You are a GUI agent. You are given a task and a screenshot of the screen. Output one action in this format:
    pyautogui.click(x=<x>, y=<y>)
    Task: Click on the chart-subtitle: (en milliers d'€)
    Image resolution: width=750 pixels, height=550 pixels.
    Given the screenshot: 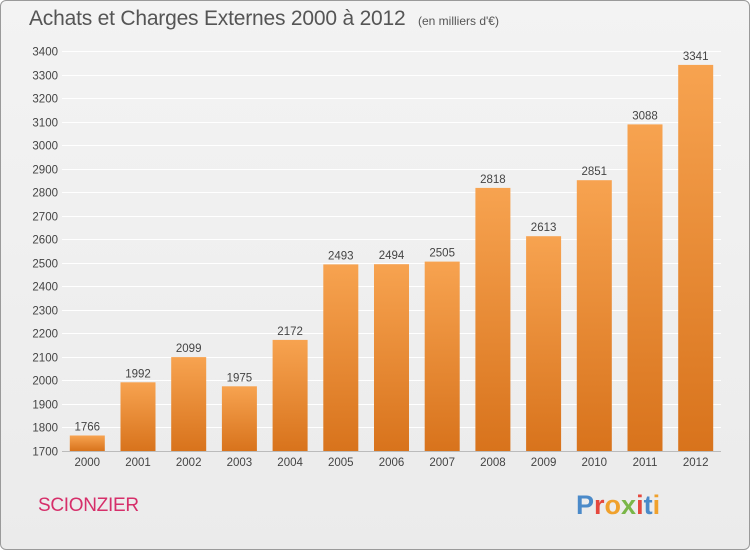 What is the action you would take?
    pyautogui.click(x=458, y=21)
    